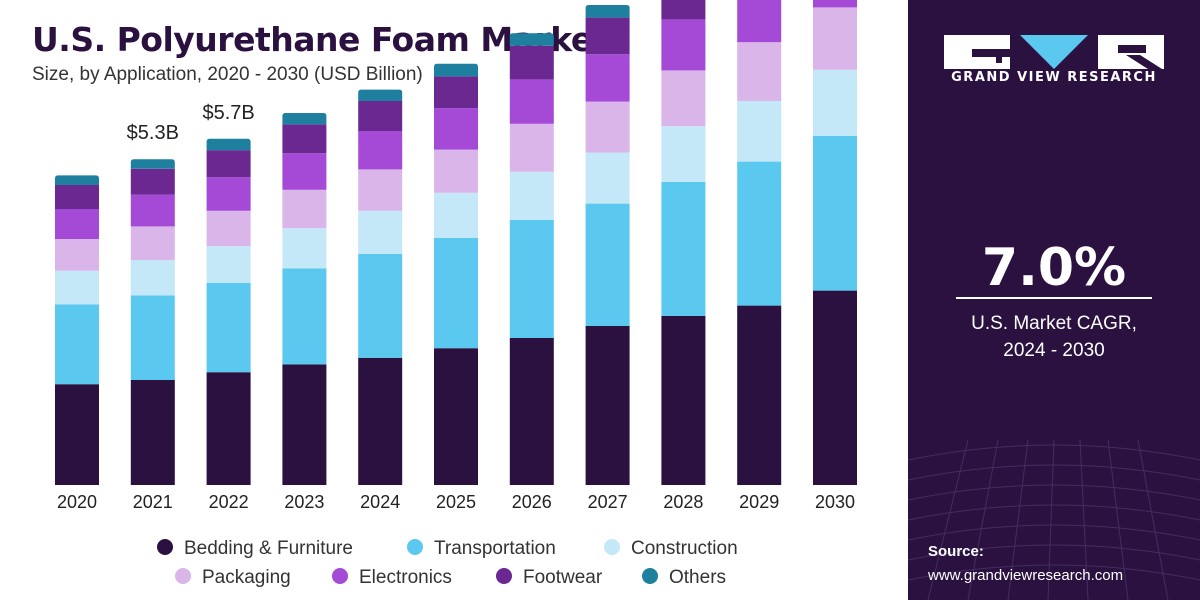  Describe the element at coordinates (153, 502) in the screenshot. I see `x-tick-label: 2021` at that location.